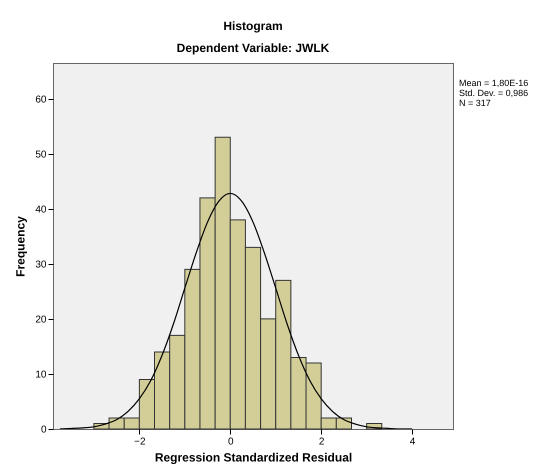 This screenshot has width=540, height=473. Describe the element at coordinates (41, 100) in the screenshot. I see `y-tick-label: 60` at that location.